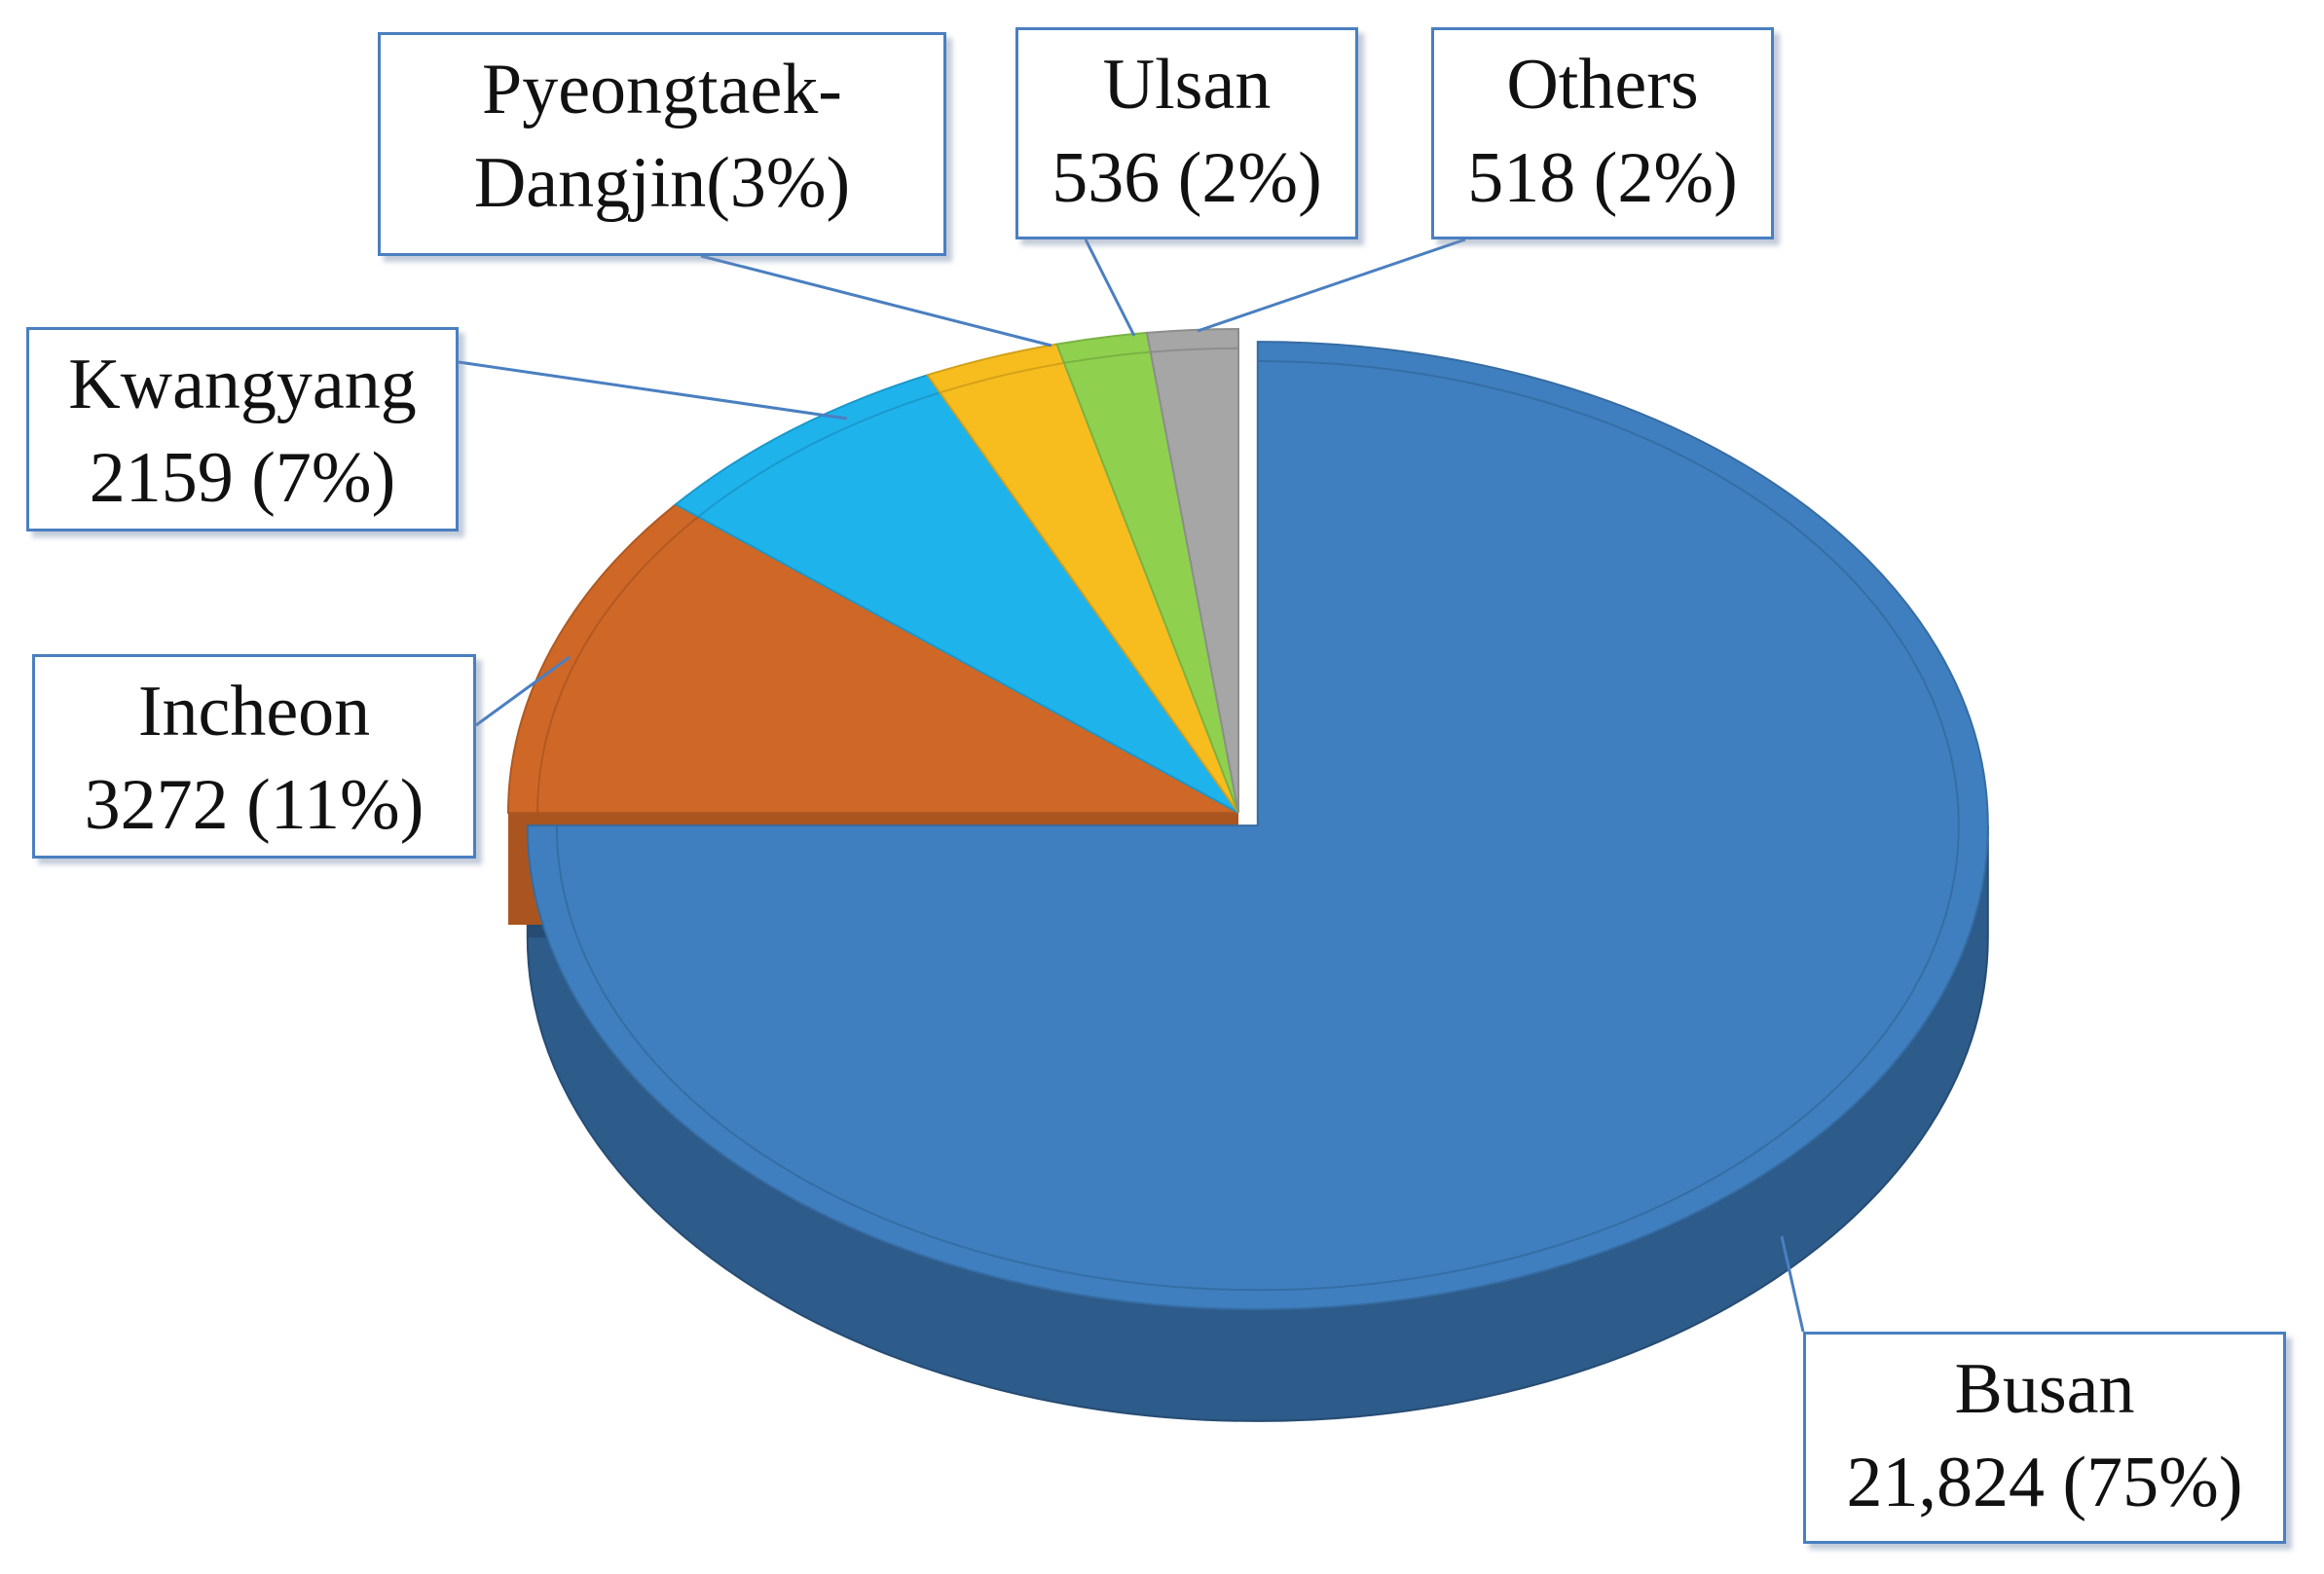  Describe the element at coordinates (523, 691) in the screenshot. I see `leader-line-incheon` at that location.